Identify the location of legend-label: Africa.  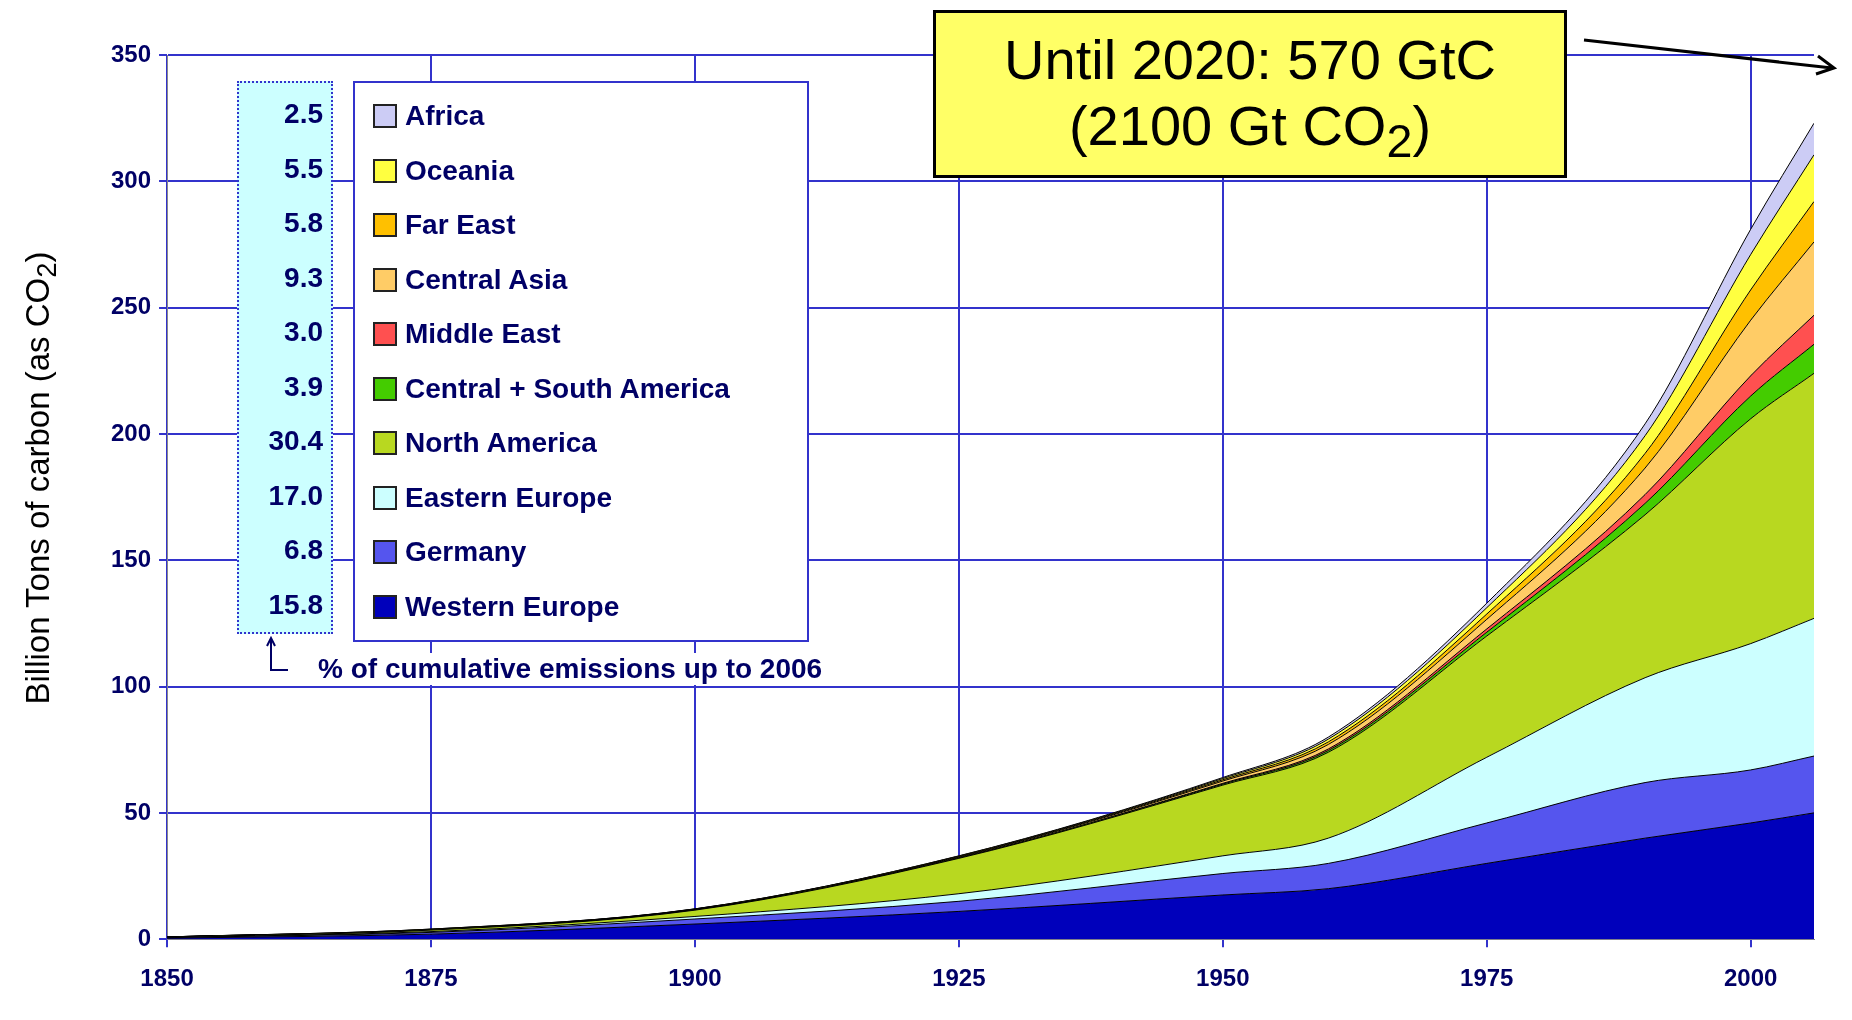
(445, 116).